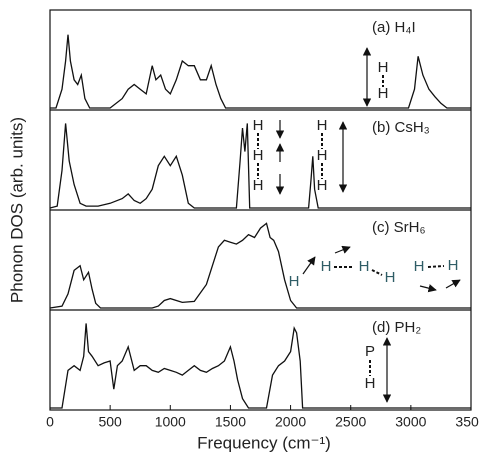 This screenshot has height=456, width=479. I want to click on panel-annotation: (c) SrH₆, so click(399, 227).